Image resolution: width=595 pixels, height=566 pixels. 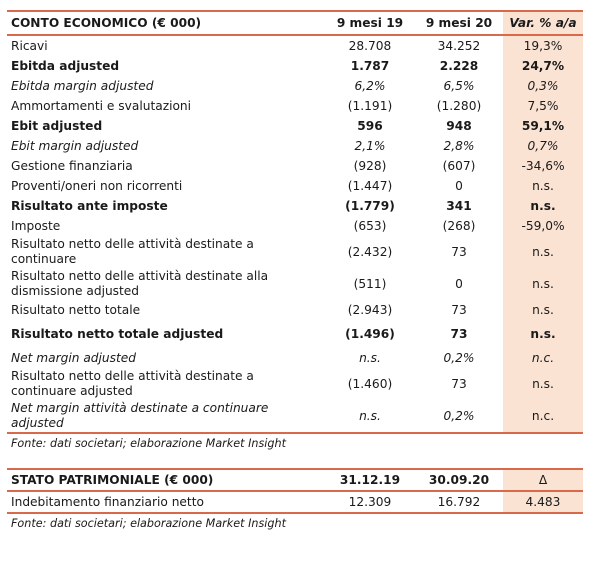 I want to click on cell-9m19: (1.447), so click(x=370, y=185).